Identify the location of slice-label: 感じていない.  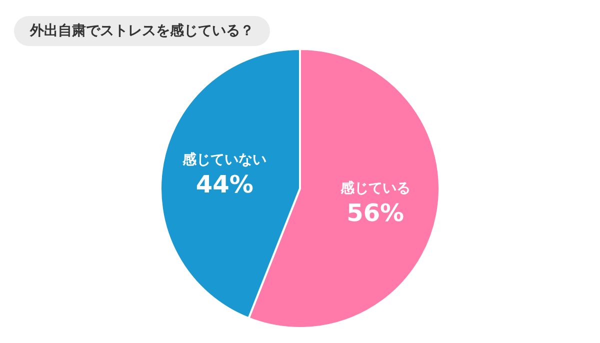
(224, 160).